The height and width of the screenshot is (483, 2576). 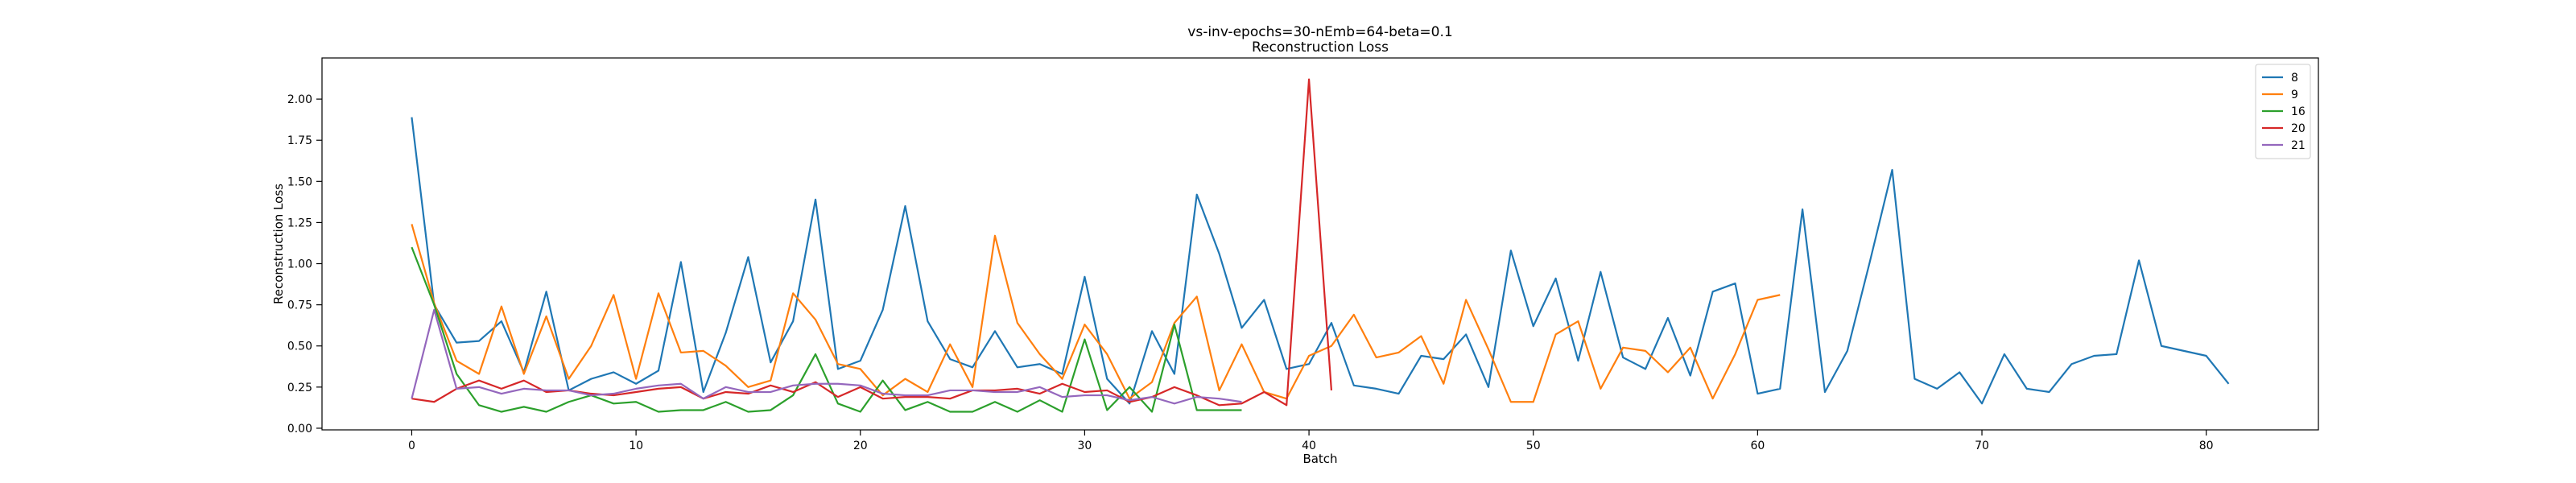 I want to click on legend-label-8: 8, so click(x=2294, y=78).